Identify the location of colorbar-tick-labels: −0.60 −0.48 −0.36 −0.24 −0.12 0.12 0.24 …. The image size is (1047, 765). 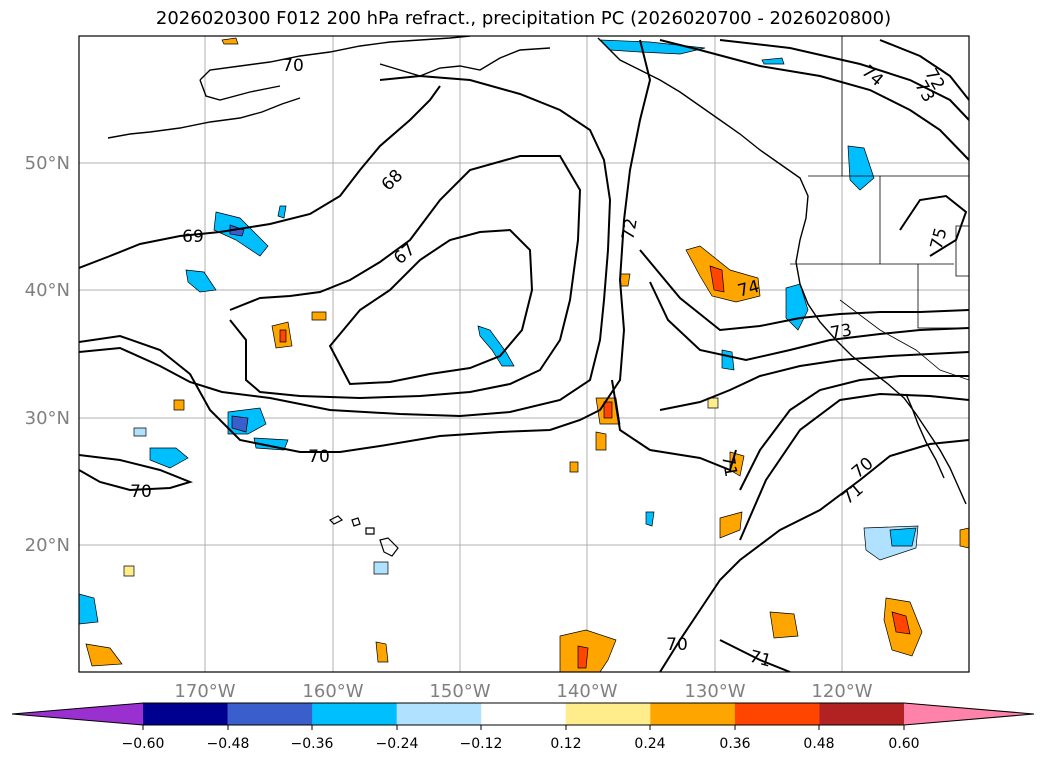
(521, 744).